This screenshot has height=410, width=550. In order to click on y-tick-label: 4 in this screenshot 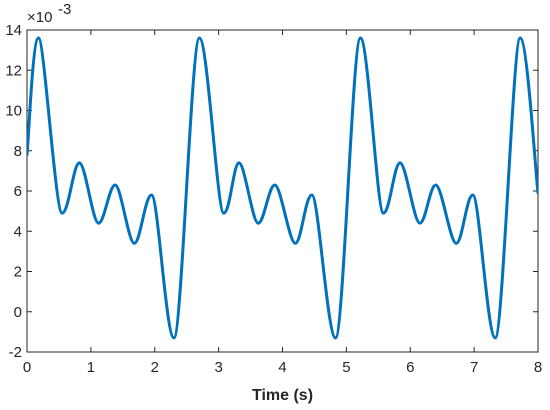, I will do `click(18, 231)`.